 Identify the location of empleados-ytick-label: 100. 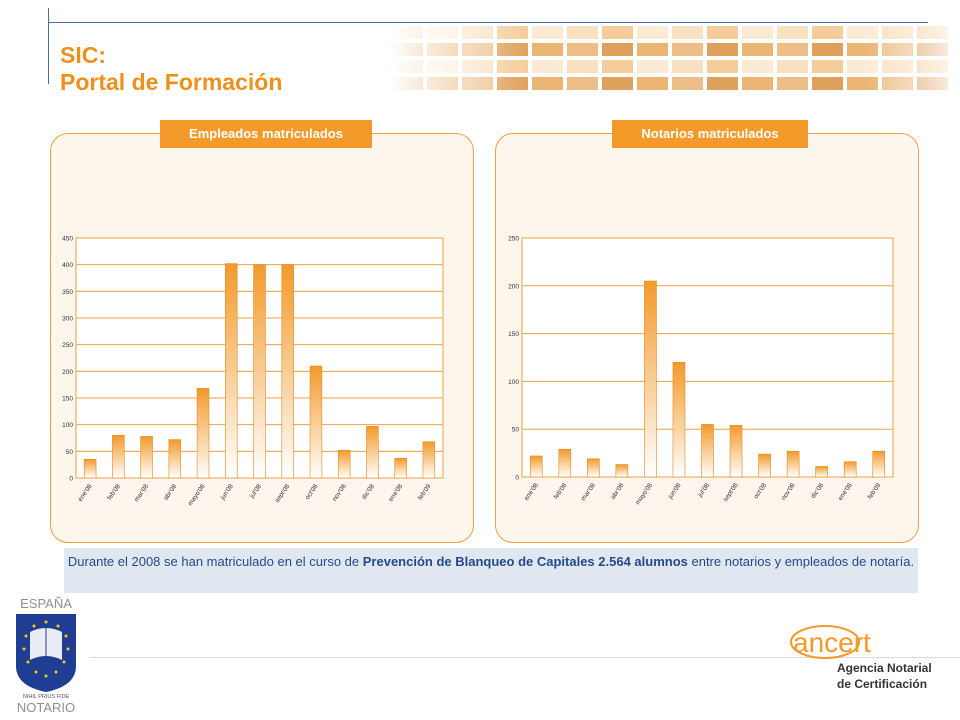
(67, 425).